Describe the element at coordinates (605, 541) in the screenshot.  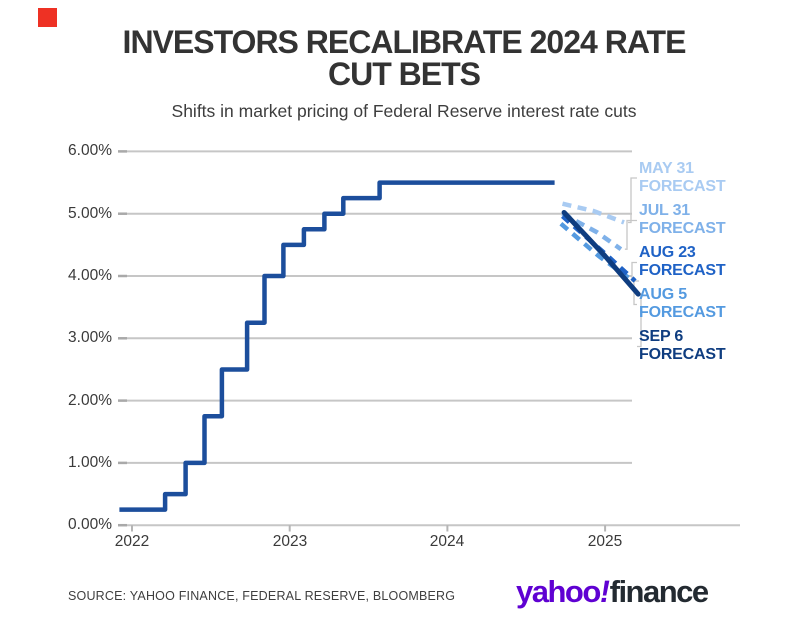
I see `x-axis-tick-label: 2025` at that location.